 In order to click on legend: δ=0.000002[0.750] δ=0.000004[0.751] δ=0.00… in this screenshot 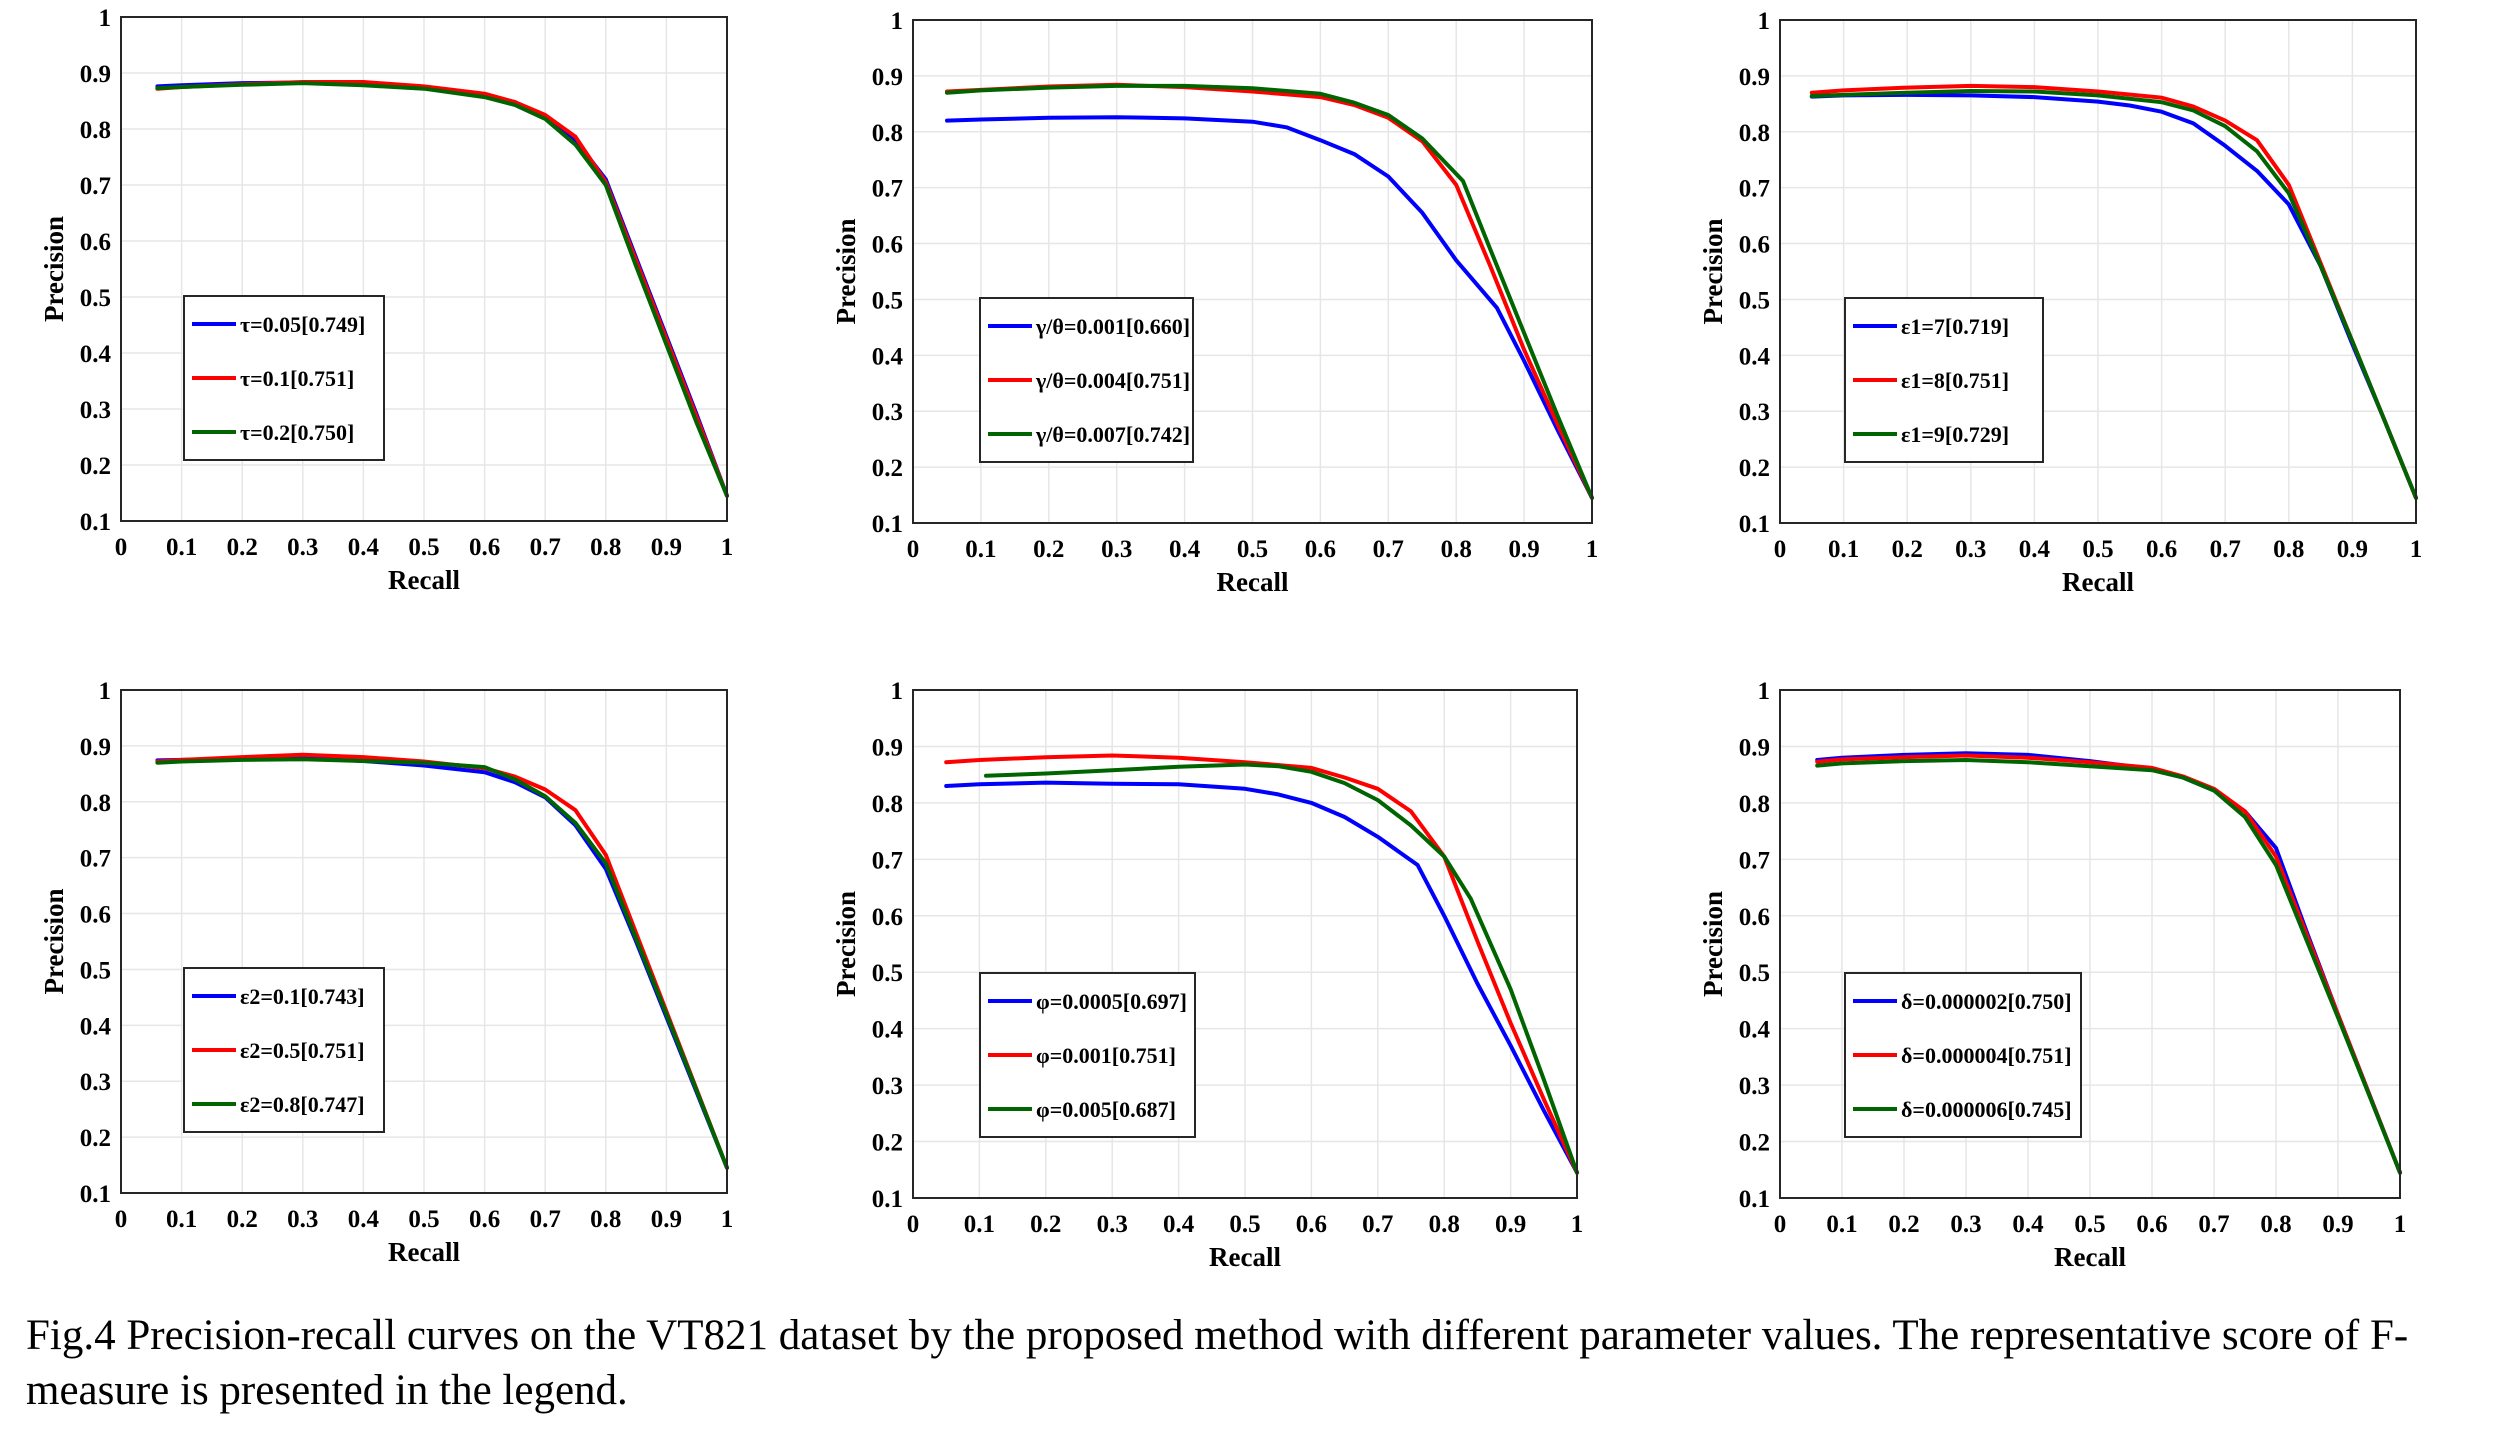, I will do `click(1963, 1055)`.